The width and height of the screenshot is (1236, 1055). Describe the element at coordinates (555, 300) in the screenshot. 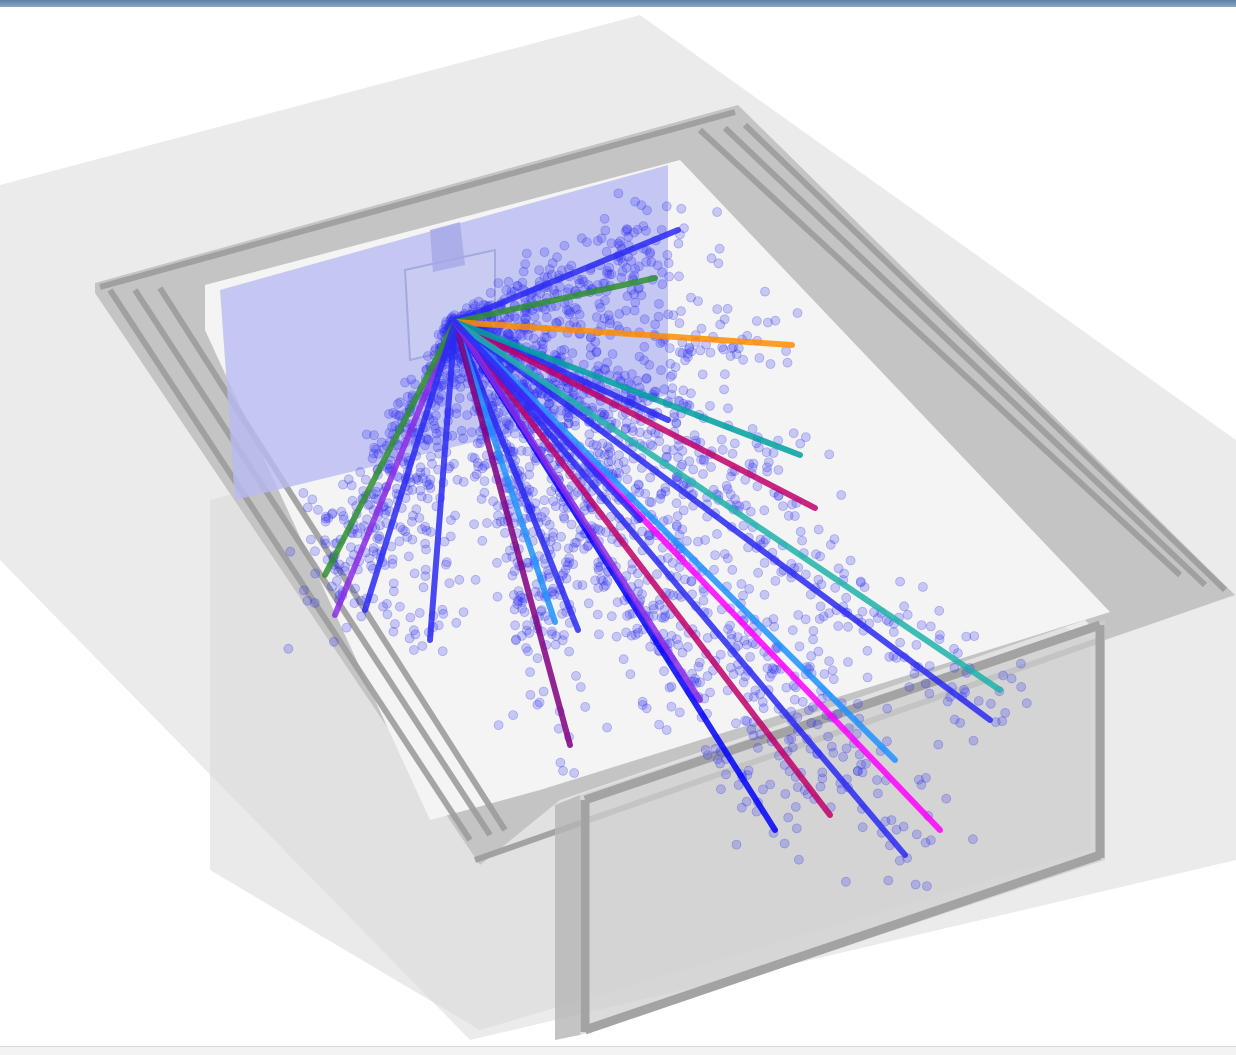

I see `trajectory-line` at that location.